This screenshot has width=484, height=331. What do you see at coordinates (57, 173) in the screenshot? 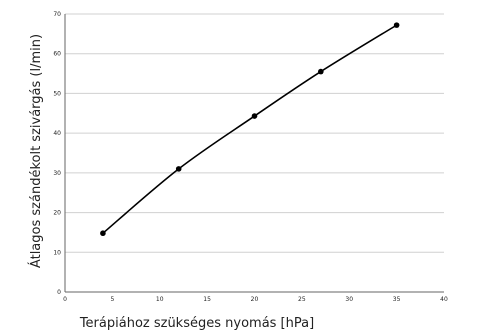
I see `y-tick-label-30: 30` at bounding box center [57, 173].